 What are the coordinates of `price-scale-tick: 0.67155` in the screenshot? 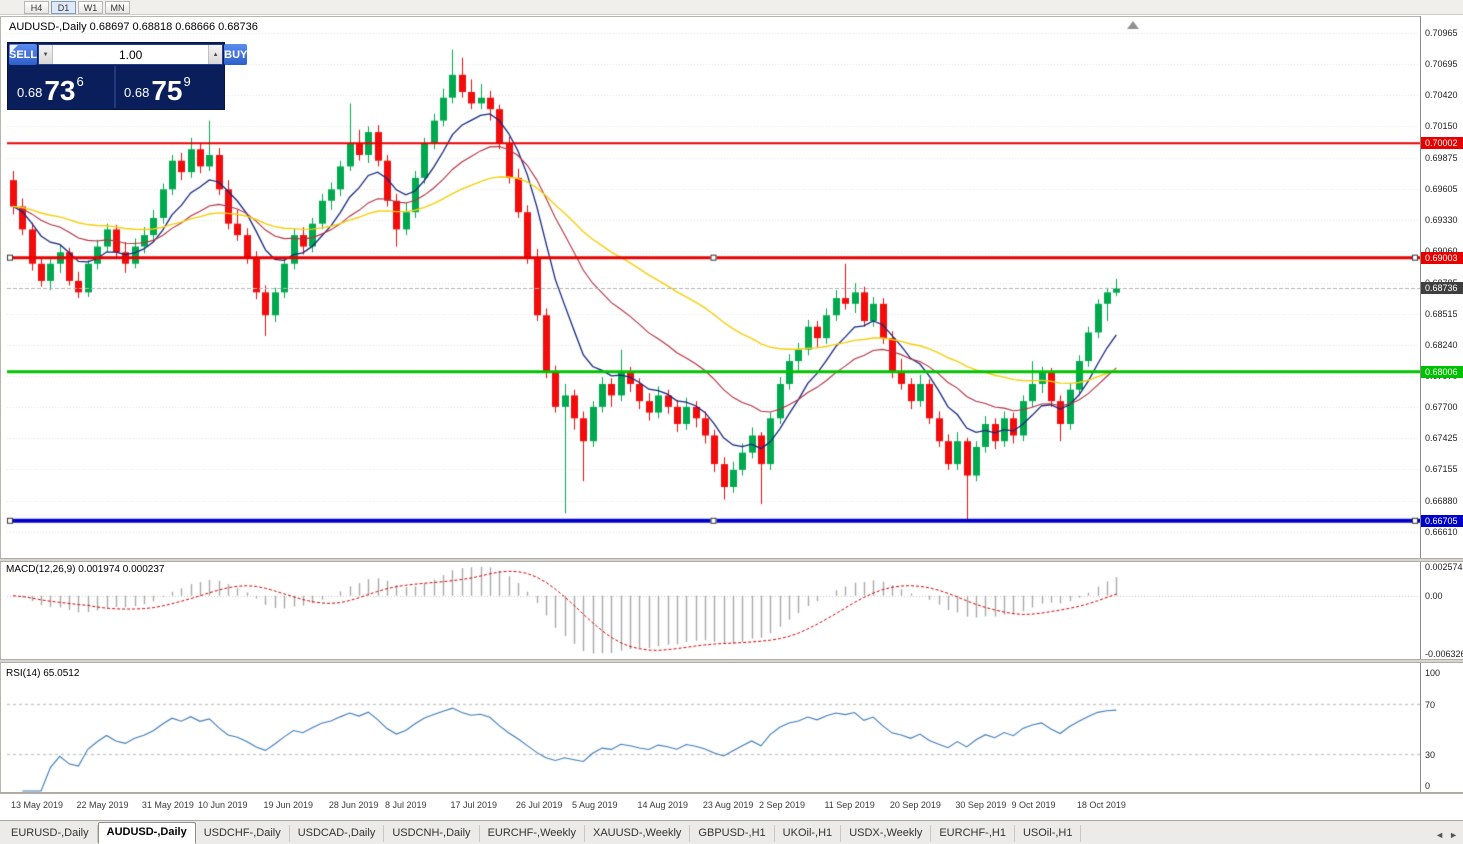 It's located at (1441, 469).